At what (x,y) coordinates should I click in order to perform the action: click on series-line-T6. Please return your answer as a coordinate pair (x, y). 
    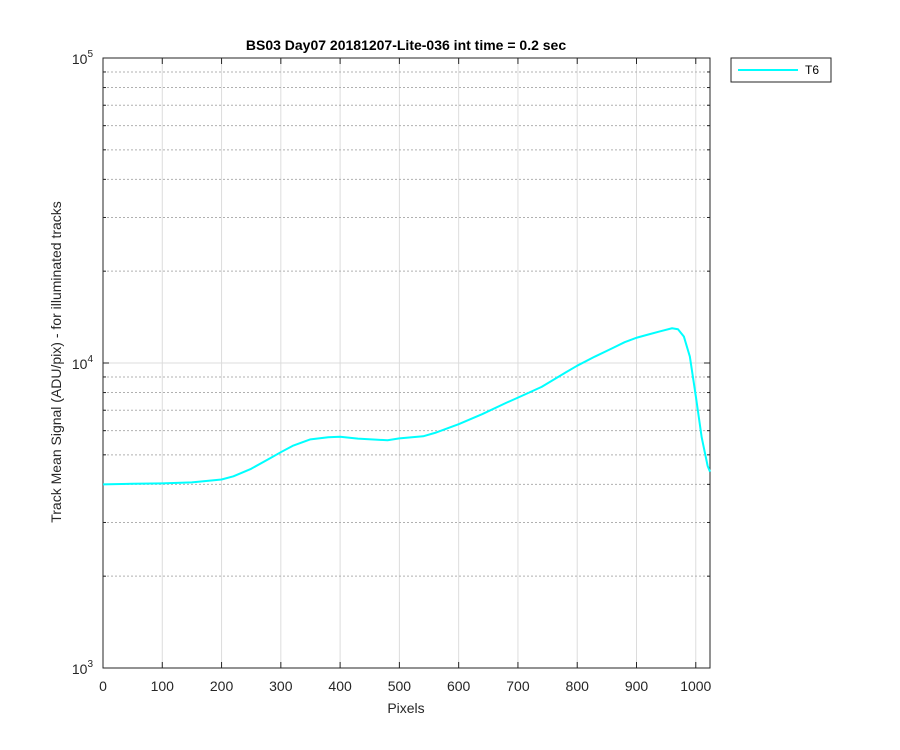
    Looking at the image, I should click on (406, 406).